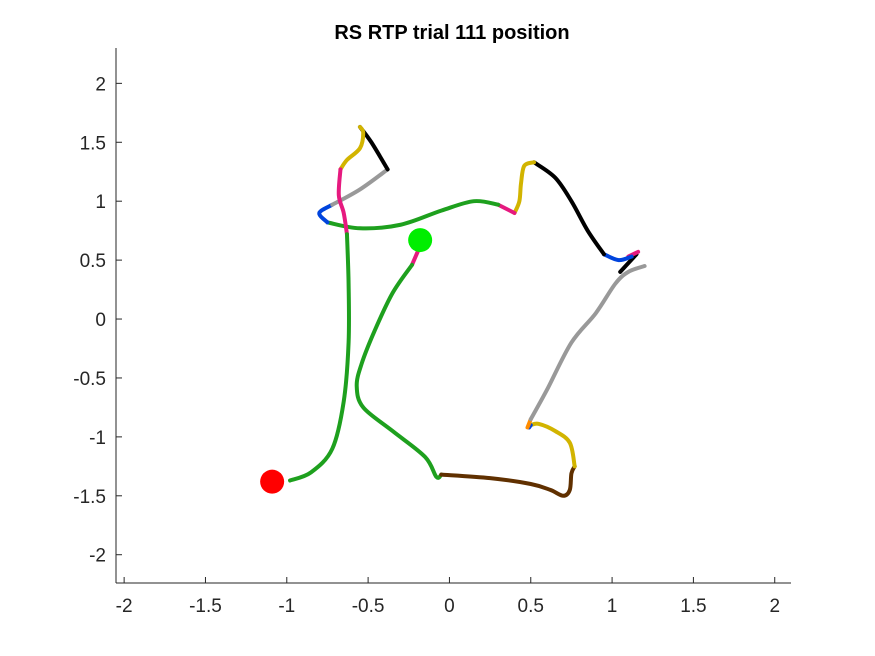  I want to click on x-tick-label: -1, so click(286, 606).